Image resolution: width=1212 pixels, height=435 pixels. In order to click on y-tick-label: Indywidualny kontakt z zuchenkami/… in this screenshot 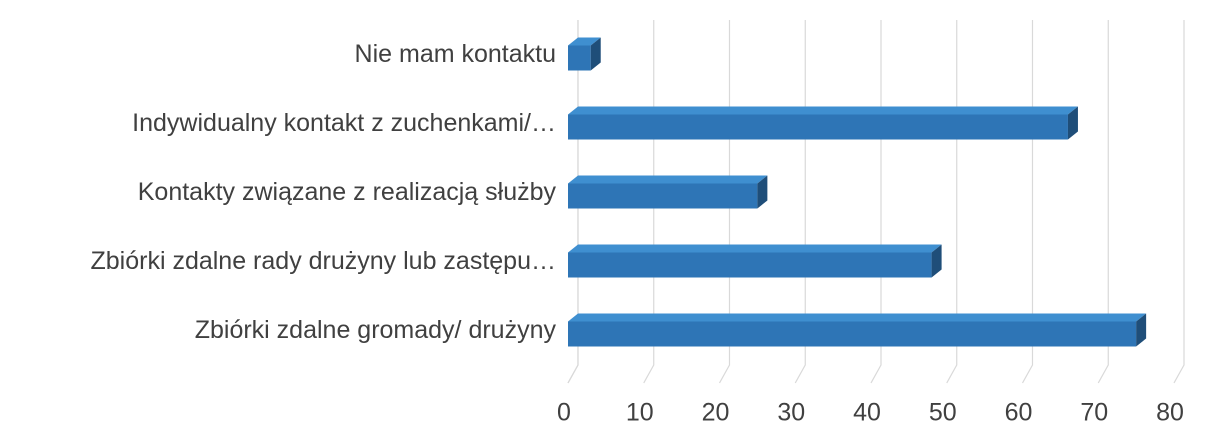, I will do `click(344, 123)`.